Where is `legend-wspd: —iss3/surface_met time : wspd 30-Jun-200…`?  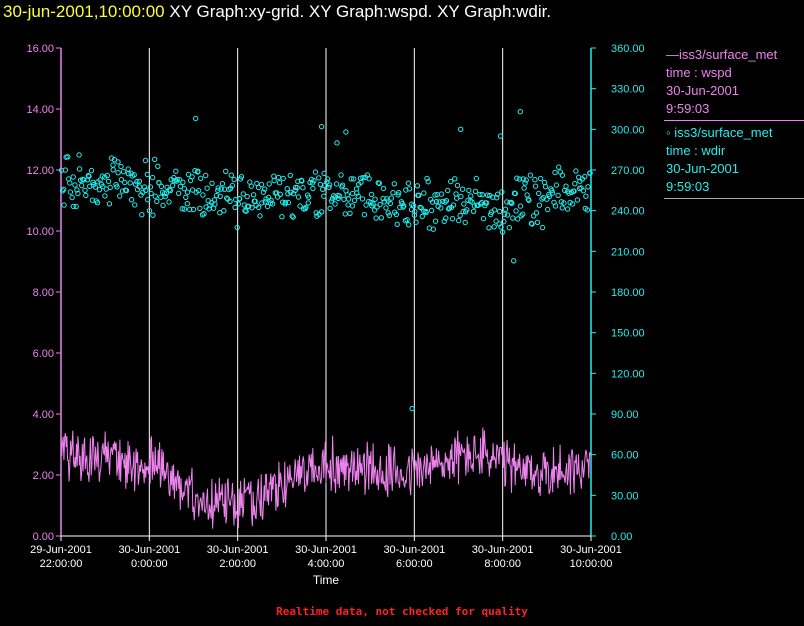 legend-wspd: —iss3/surface_met time : wspd 30-Jun-200… is located at coordinates (734, 83).